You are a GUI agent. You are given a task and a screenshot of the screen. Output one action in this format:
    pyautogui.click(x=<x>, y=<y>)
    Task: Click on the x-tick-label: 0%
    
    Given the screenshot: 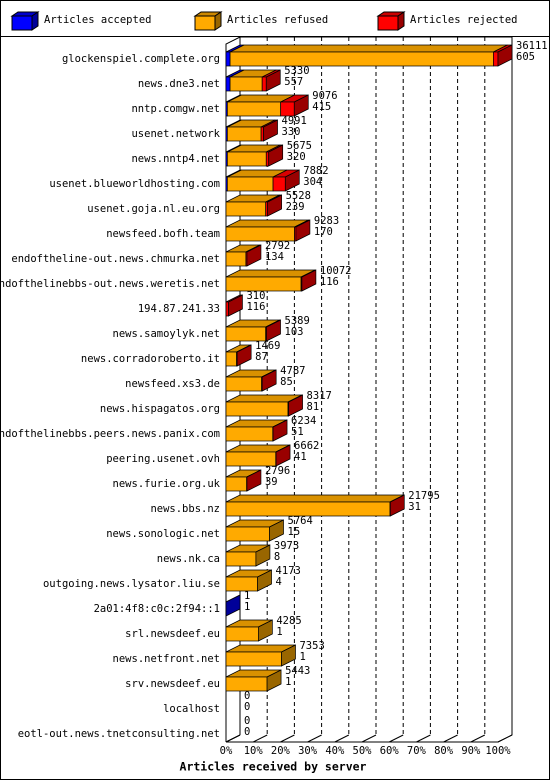 What is the action you would take?
    pyautogui.click(x=226, y=751)
    